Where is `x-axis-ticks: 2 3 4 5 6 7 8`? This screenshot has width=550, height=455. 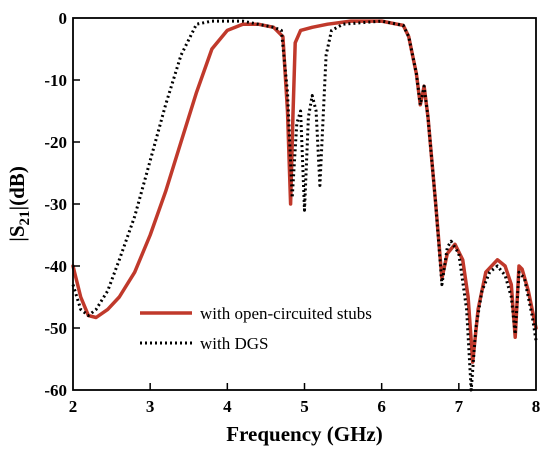 x-axis-ticks: 2 3 4 5 6 7 8 is located at coordinates (305, 399).